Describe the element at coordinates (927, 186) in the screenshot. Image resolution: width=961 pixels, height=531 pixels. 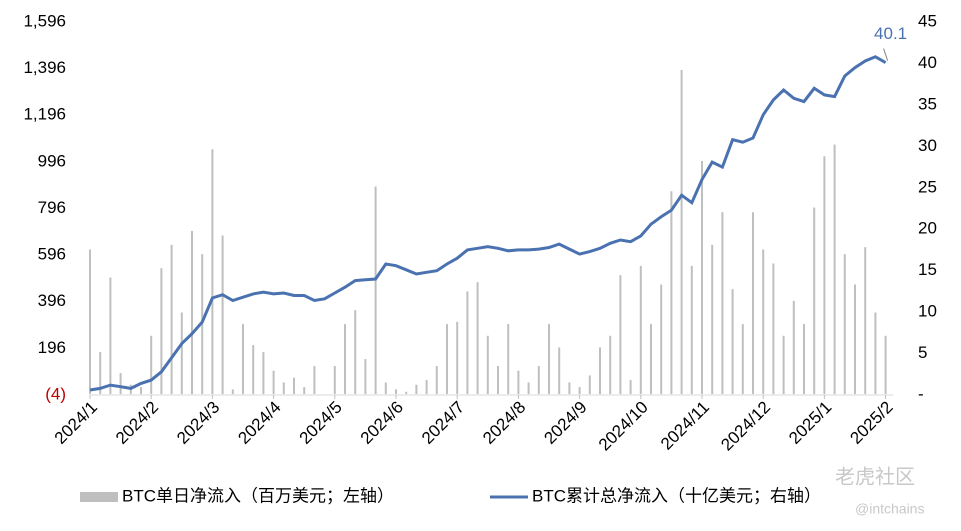
I see `y2-tick-label: 25` at that location.